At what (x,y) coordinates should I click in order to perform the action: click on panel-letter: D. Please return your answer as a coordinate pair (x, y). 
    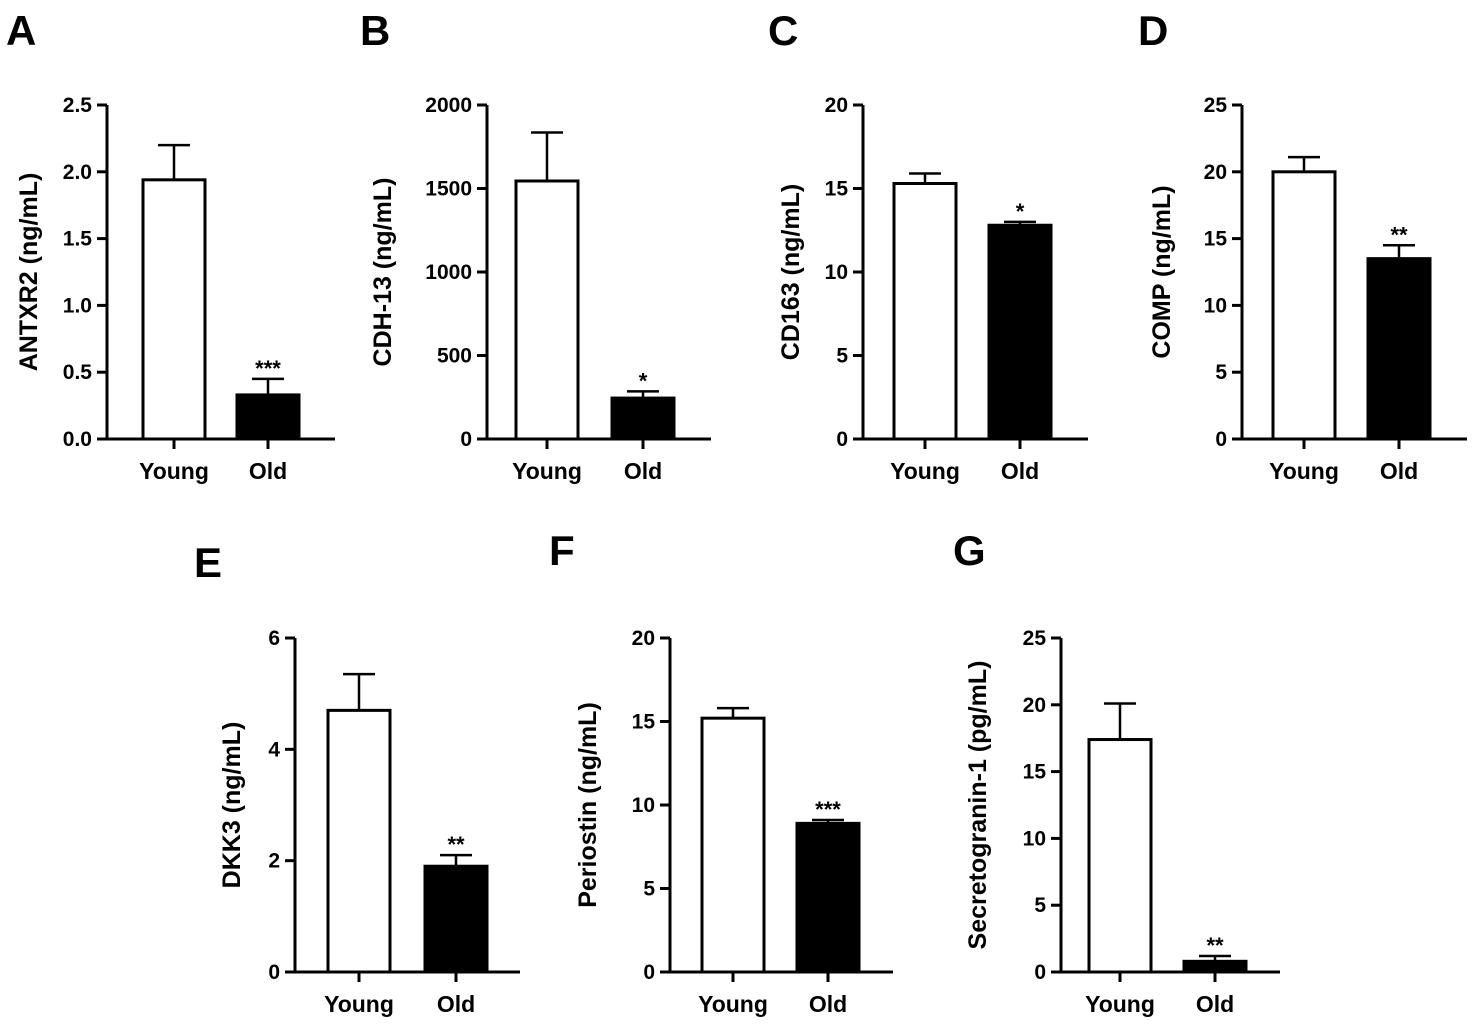
    Looking at the image, I should click on (1153, 30).